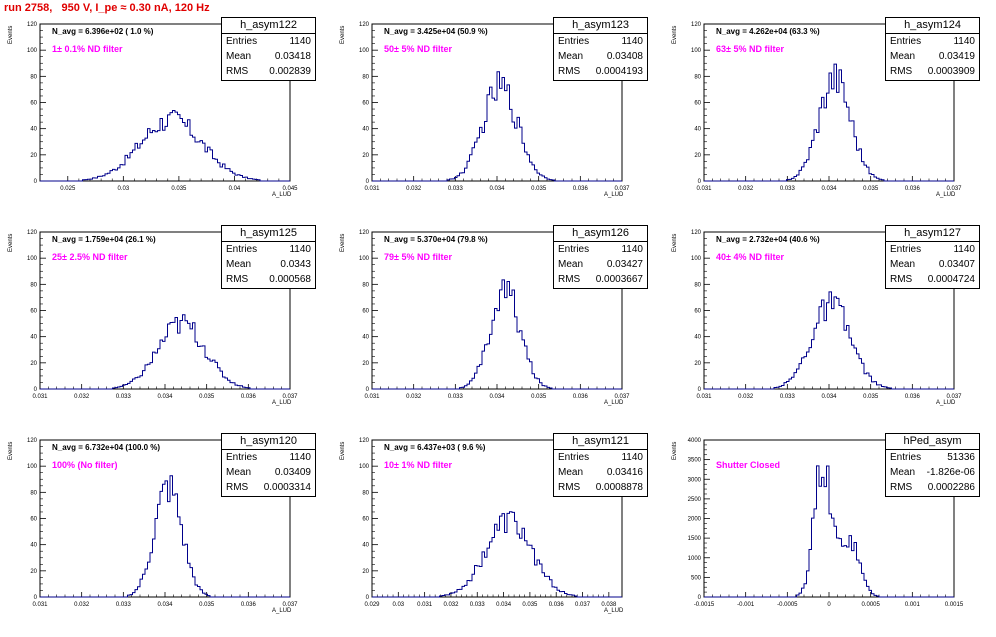  What do you see at coordinates (695, 480) in the screenshot?
I see `y-tick-label: 3000` at bounding box center [695, 480].